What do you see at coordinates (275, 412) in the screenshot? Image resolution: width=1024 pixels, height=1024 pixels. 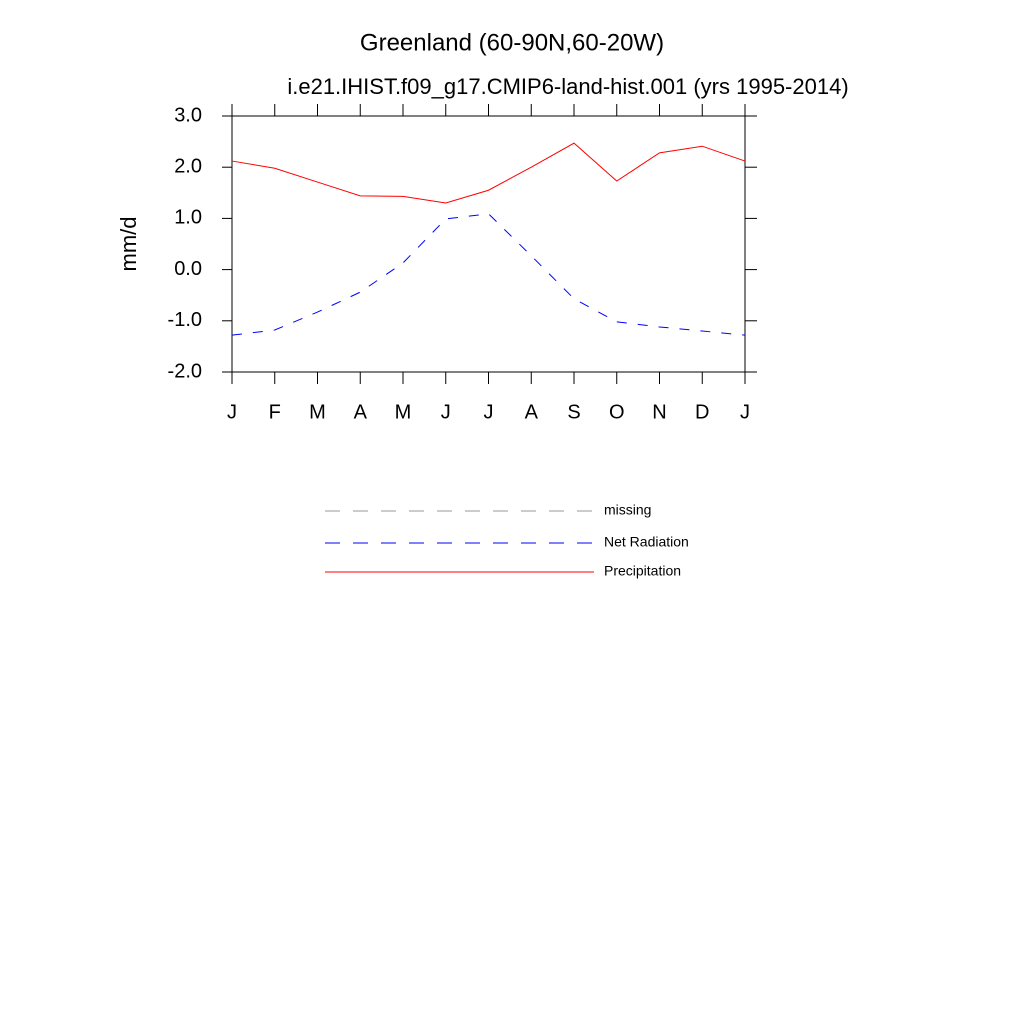 I see `x-tick-label: F` at bounding box center [275, 412].